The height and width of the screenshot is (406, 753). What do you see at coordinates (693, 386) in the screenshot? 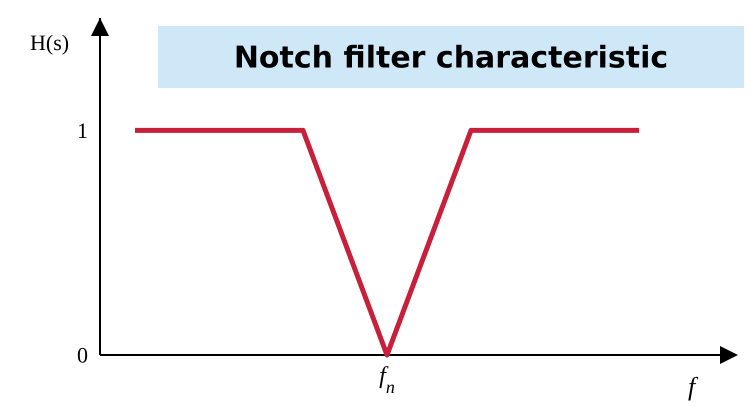
I see `x-axis-title: f` at bounding box center [693, 386].